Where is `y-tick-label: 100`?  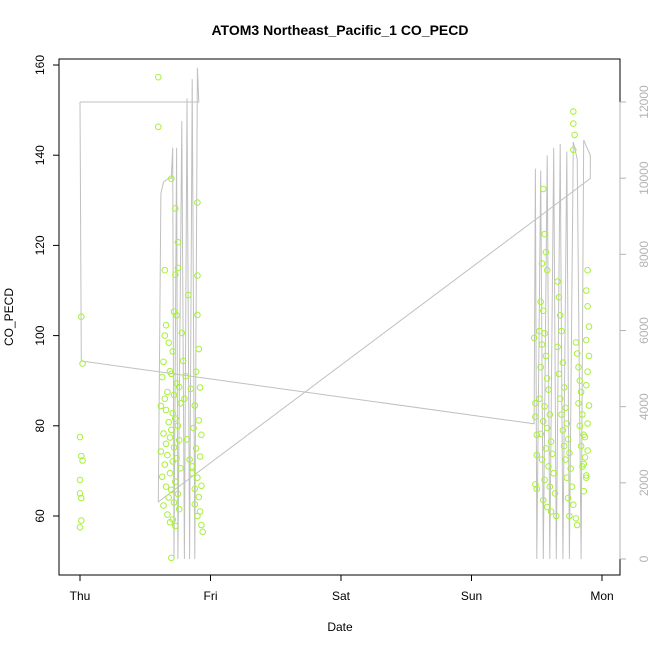
y-tick-label: 100 is located at coordinates (40, 335).